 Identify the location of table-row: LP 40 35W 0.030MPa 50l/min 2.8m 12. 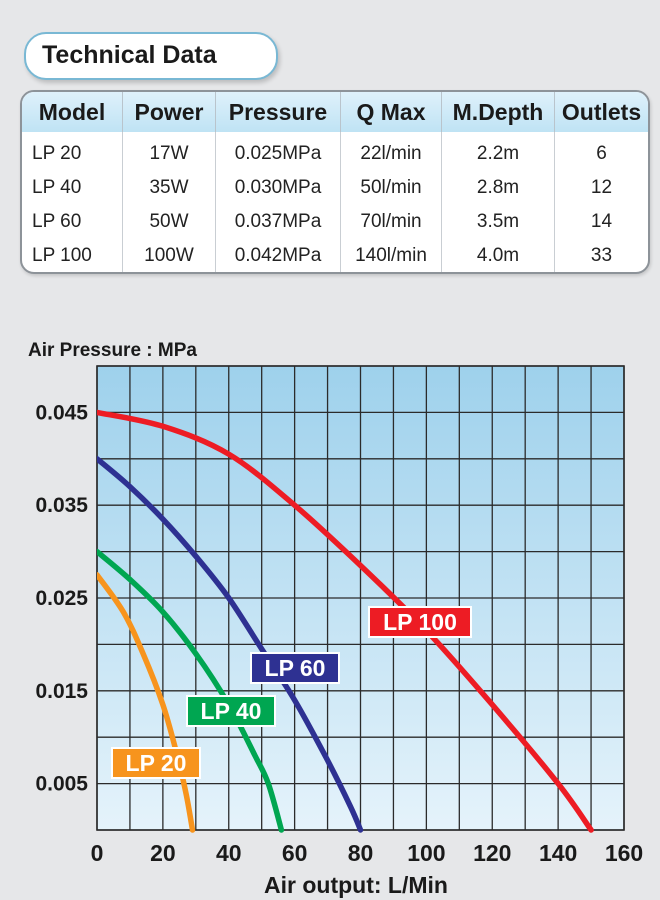
(335, 188).